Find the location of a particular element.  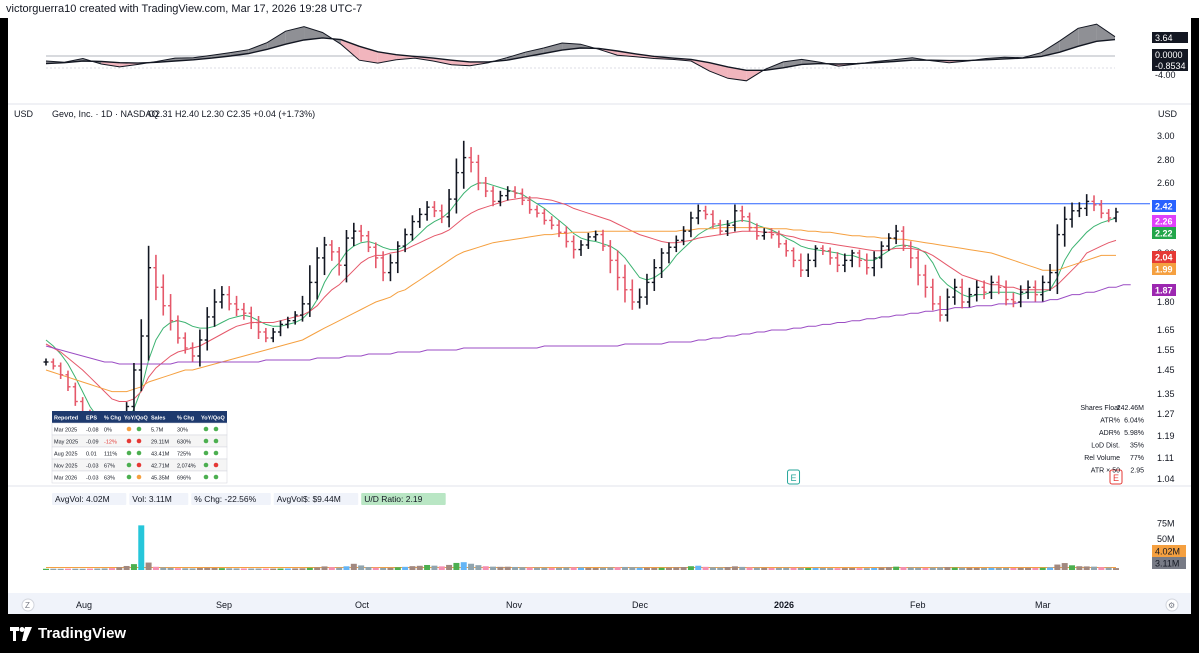

volume-y-tick: 50M is located at coordinates (1166, 539).